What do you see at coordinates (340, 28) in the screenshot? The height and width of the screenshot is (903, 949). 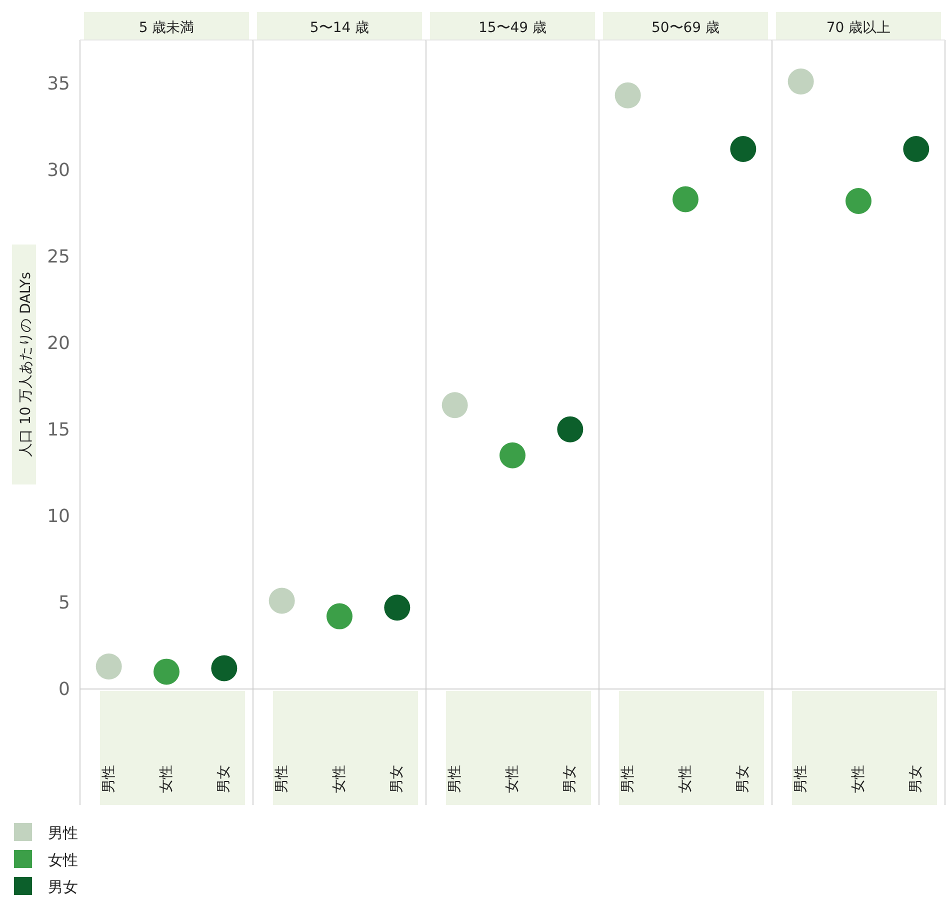 I see `chart-title: 5〜14 歳` at bounding box center [340, 28].